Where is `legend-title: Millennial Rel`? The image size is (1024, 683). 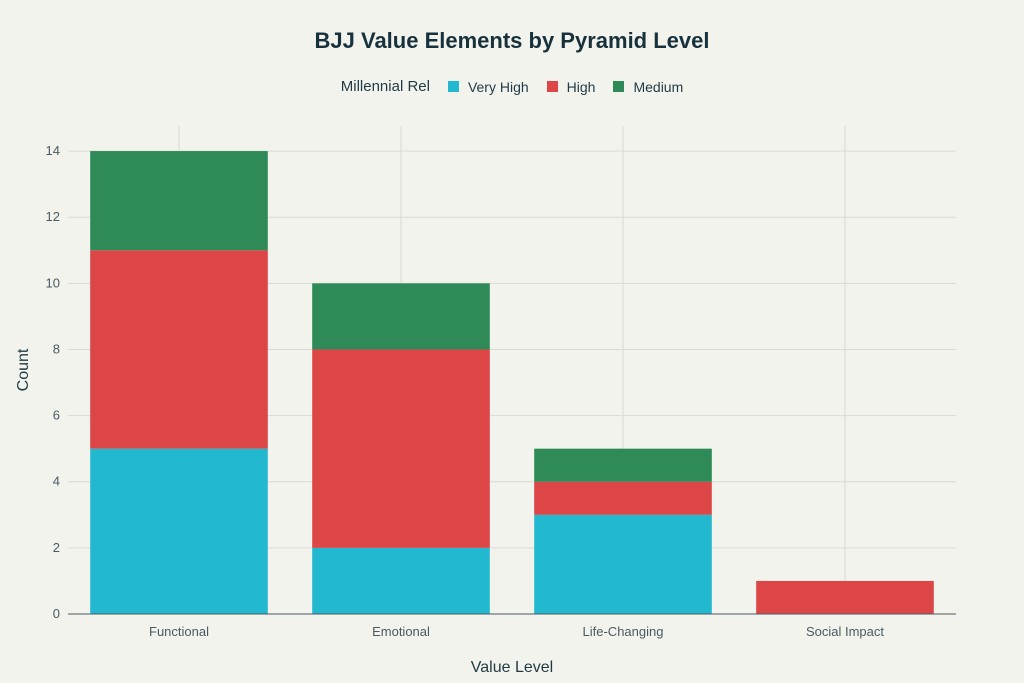
legend-title: Millennial Rel is located at coordinates (385, 86).